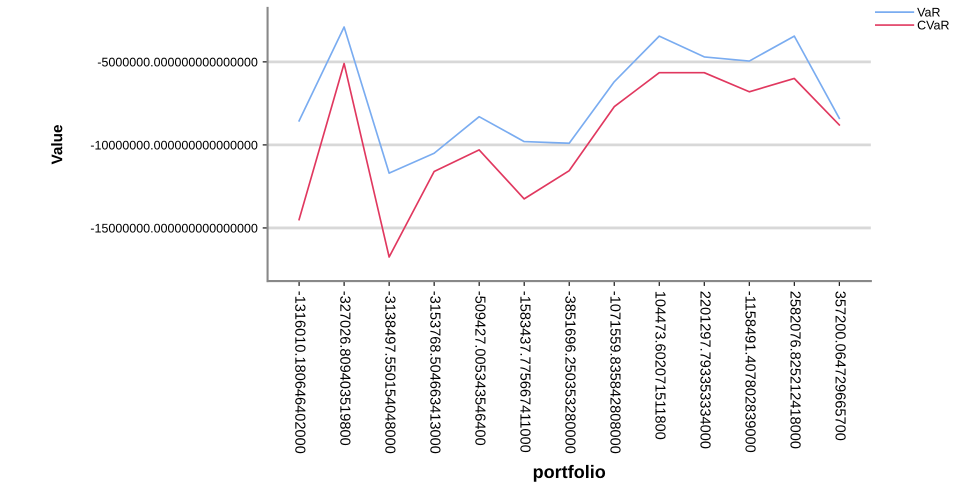  What do you see at coordinates (174, 228) in the screenshot?
I see `y-tick-label: -15000000.000000000000000` at bounding box center [174, 228].